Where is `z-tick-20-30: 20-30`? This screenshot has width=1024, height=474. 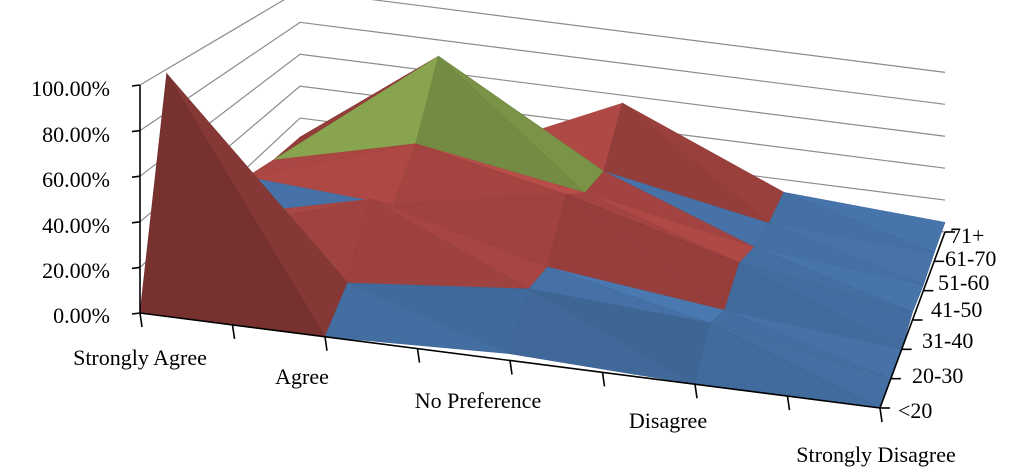 z-tick-20-30: 20-30 is located at coordinates (937, 375).